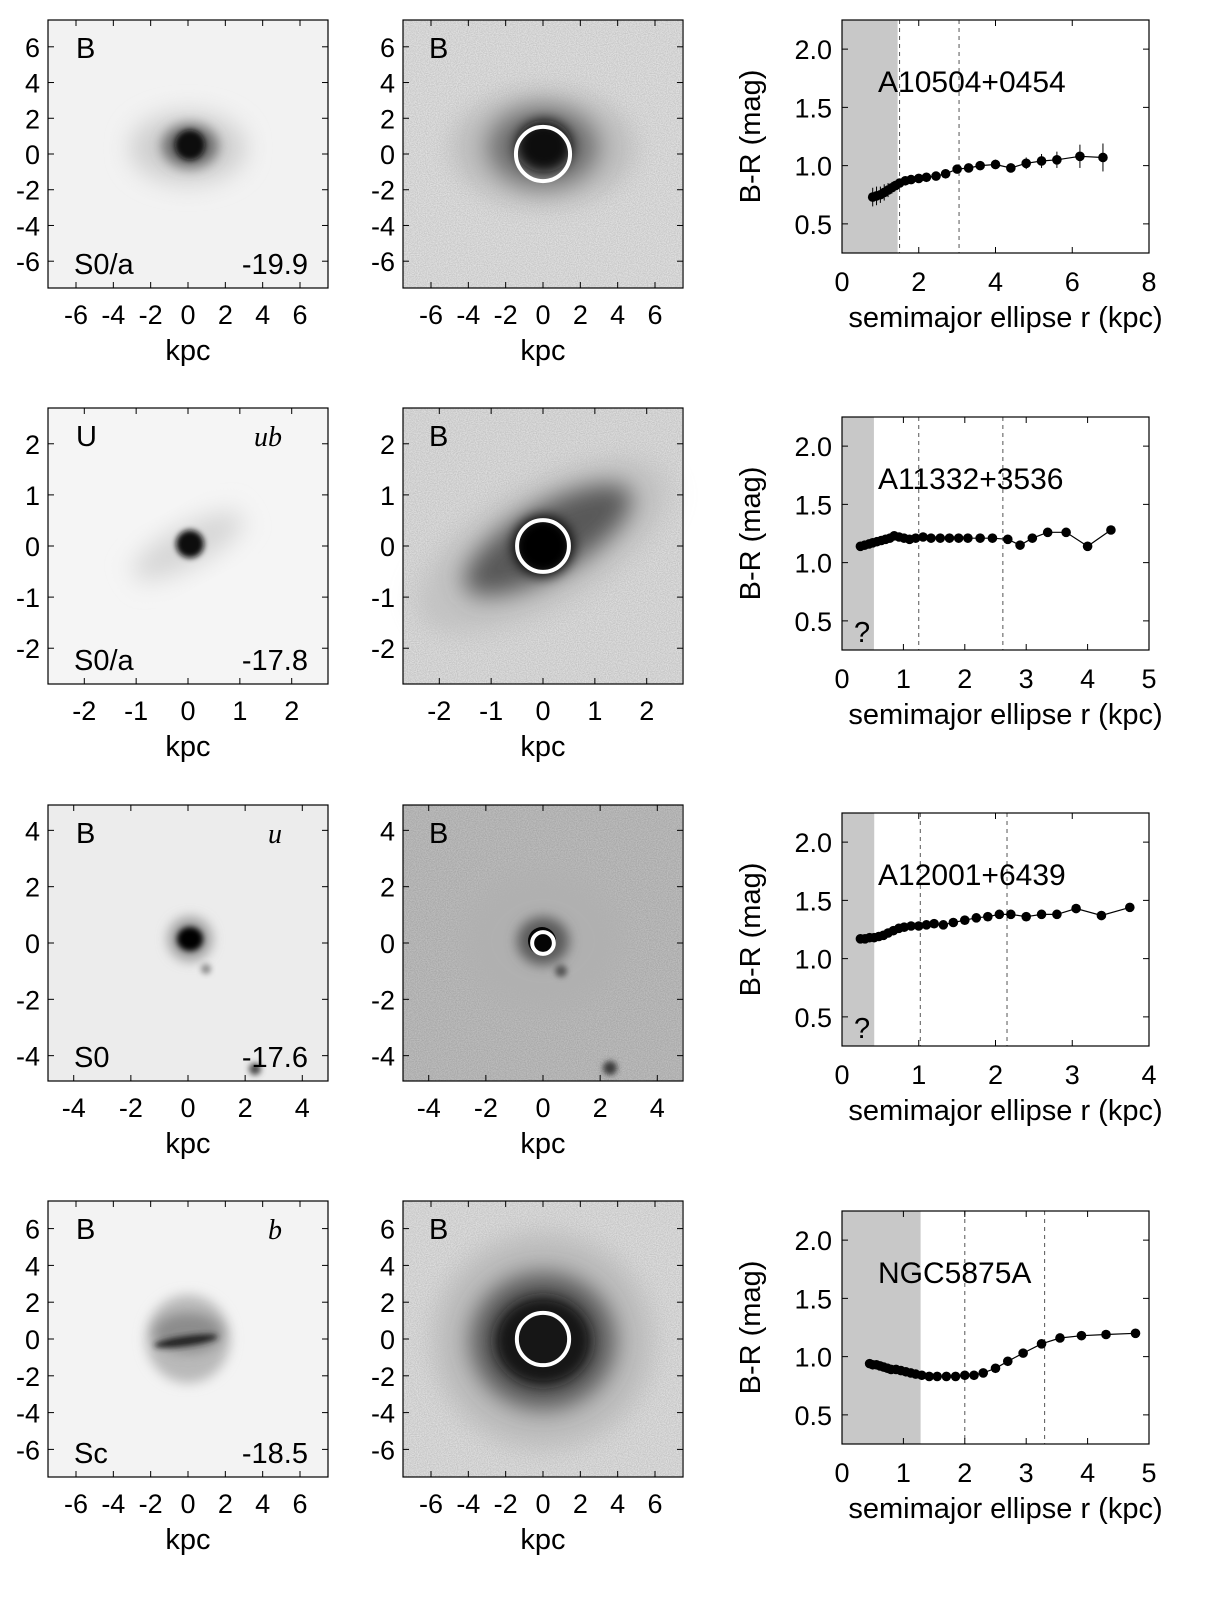 The width and height of the screenshot is (1229, 1621). Describe the element at coordinates (995, 1327) in the screenshot. I see `plot-frame` at that location.